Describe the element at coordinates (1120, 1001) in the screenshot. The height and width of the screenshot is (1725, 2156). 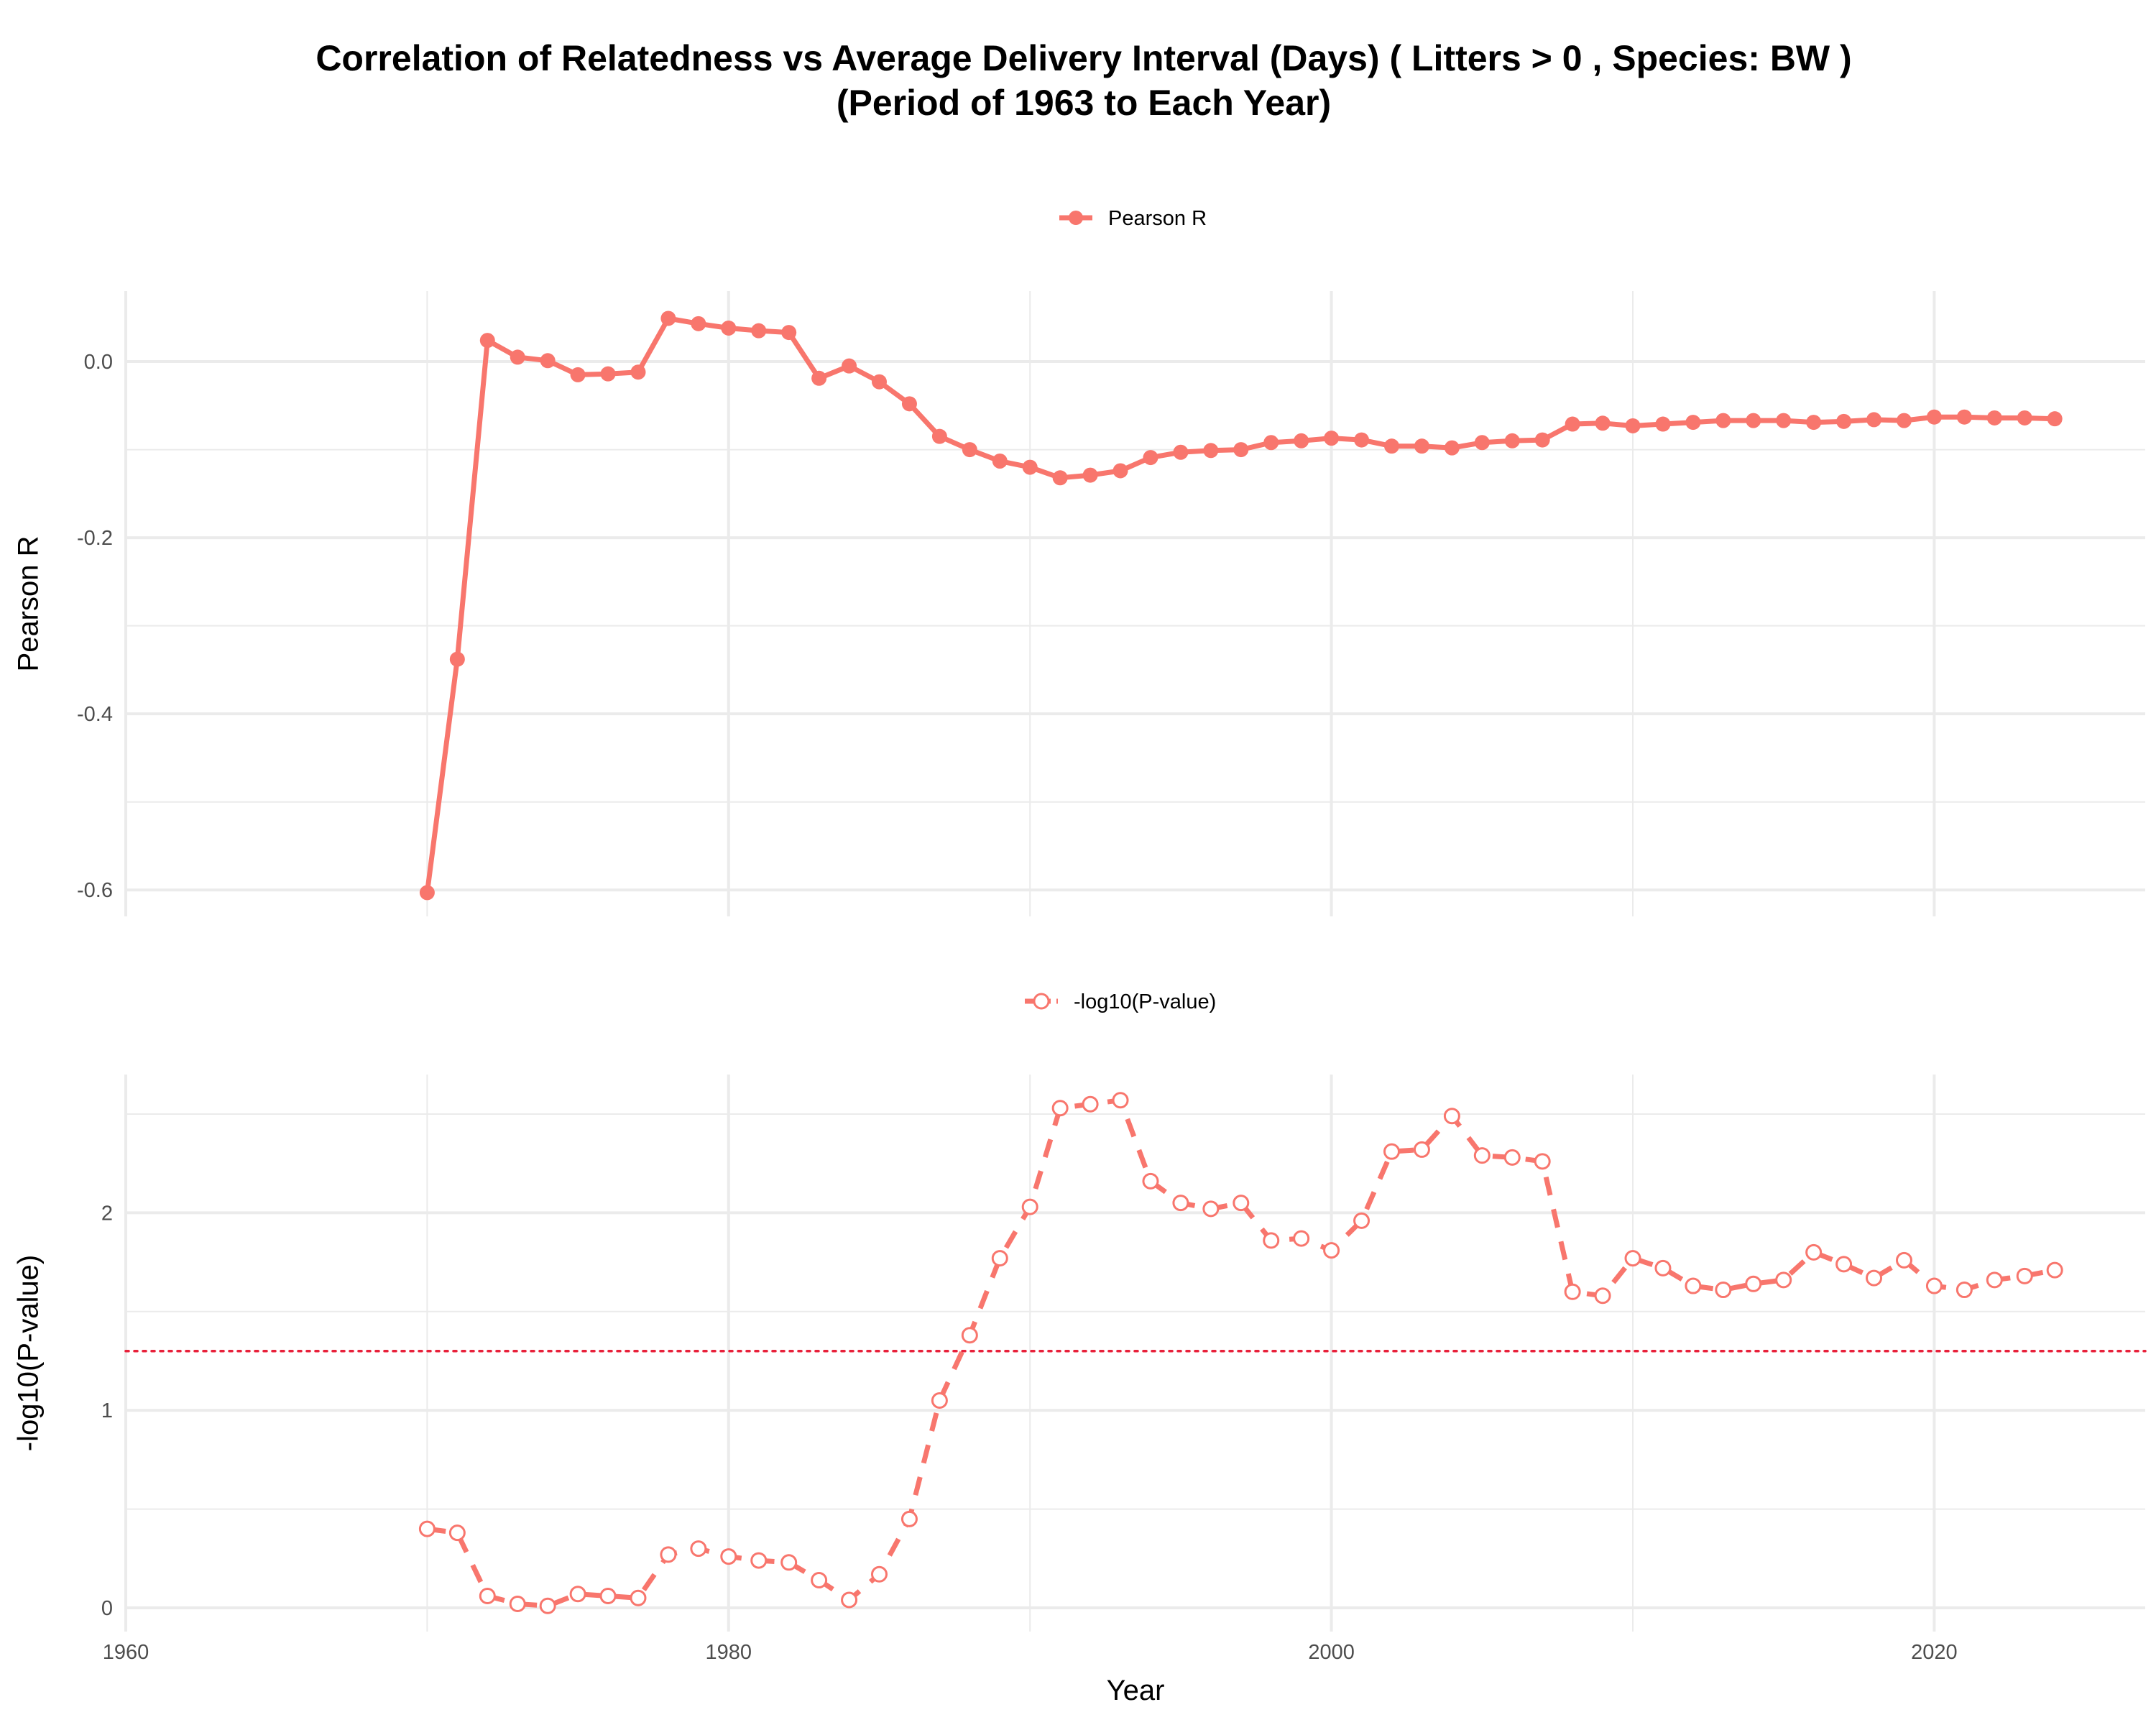
I see `pvalue-legend: -log10(P-value)` at that location.